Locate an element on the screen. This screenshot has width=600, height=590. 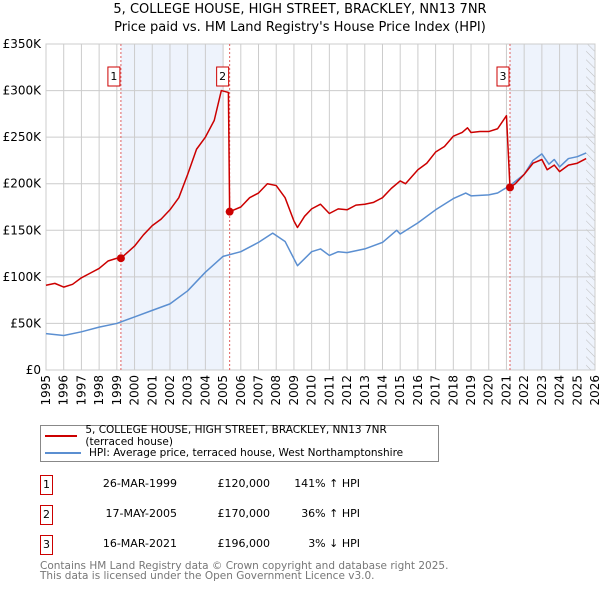
x-tick-label: 2012 is located at coordinates (347, 390).